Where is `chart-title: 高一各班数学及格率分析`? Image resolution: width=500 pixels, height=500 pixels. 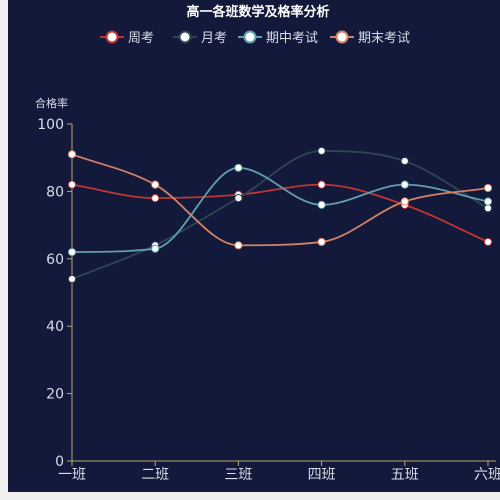 chart-title: 高一各班数学及格率分析 is located at coordinates (257, 12).